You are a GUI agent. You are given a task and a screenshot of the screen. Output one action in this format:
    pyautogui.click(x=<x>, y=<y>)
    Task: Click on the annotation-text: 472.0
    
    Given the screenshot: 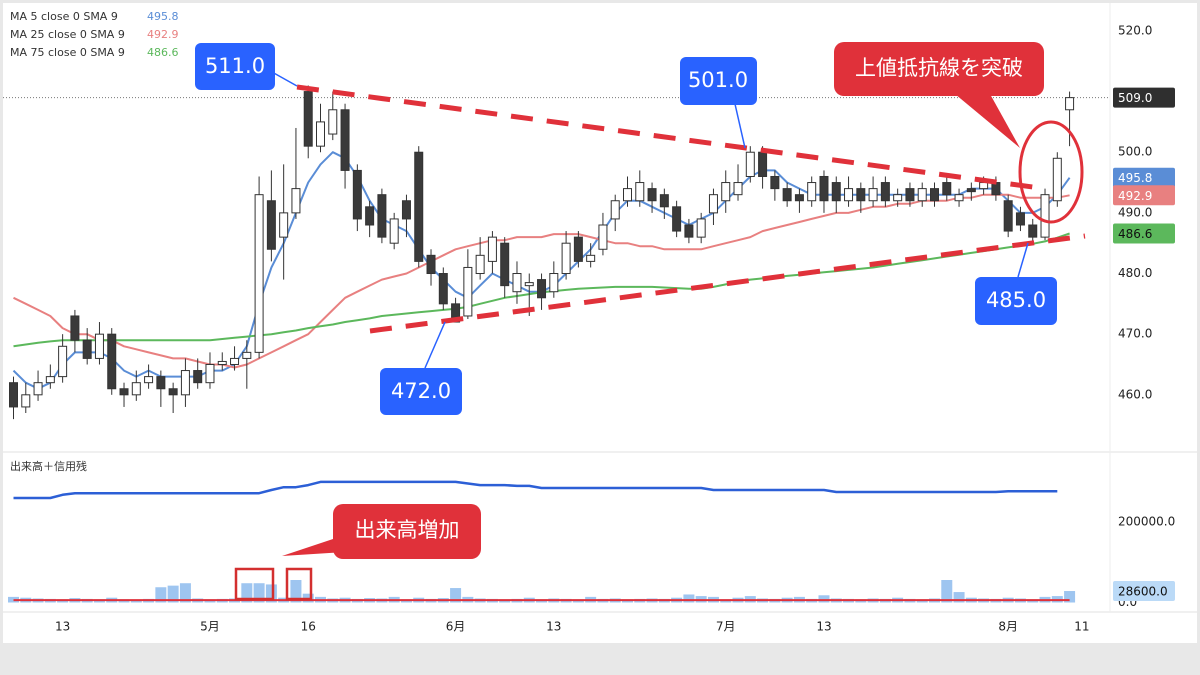 What is the action you would take?
    pyautogui.click(x=421, y=391)
    